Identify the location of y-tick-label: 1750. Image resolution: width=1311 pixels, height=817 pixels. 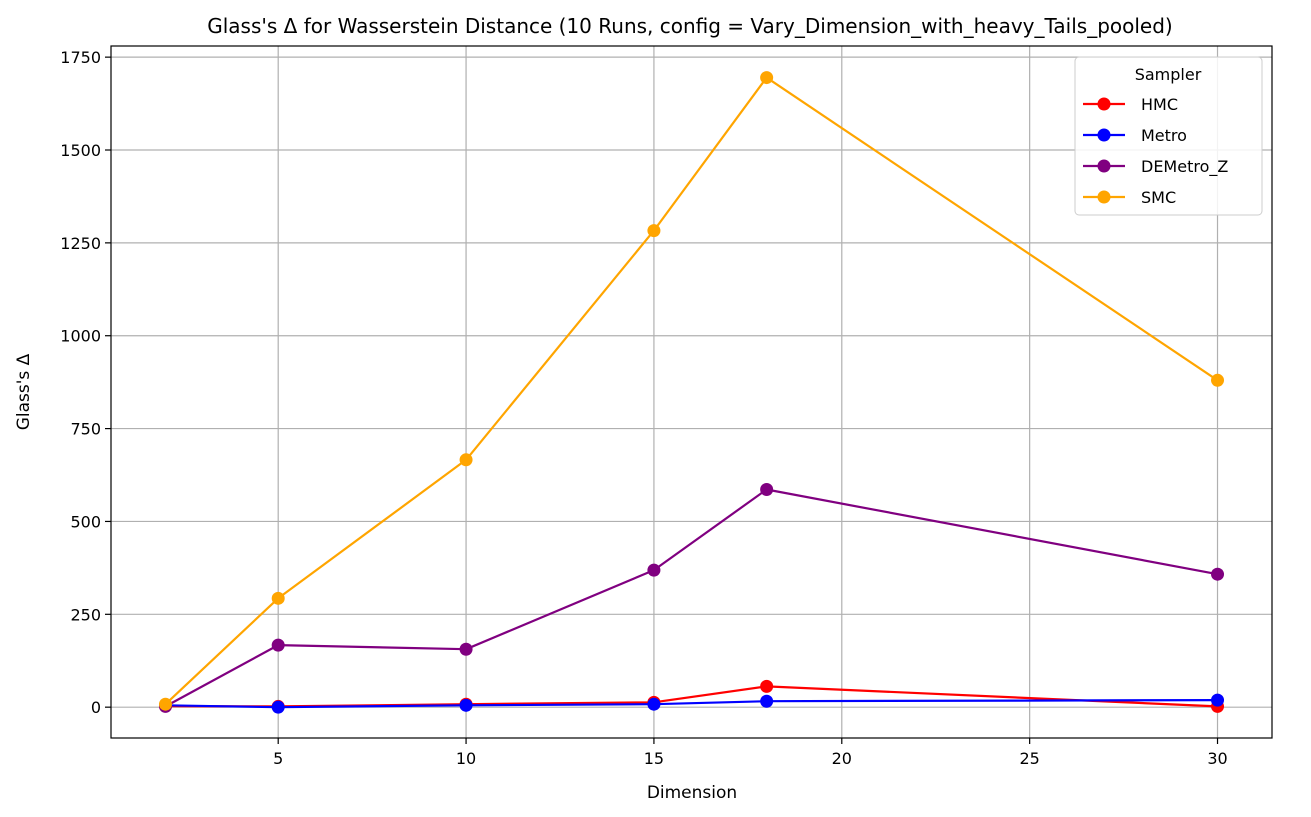
(80, 57).